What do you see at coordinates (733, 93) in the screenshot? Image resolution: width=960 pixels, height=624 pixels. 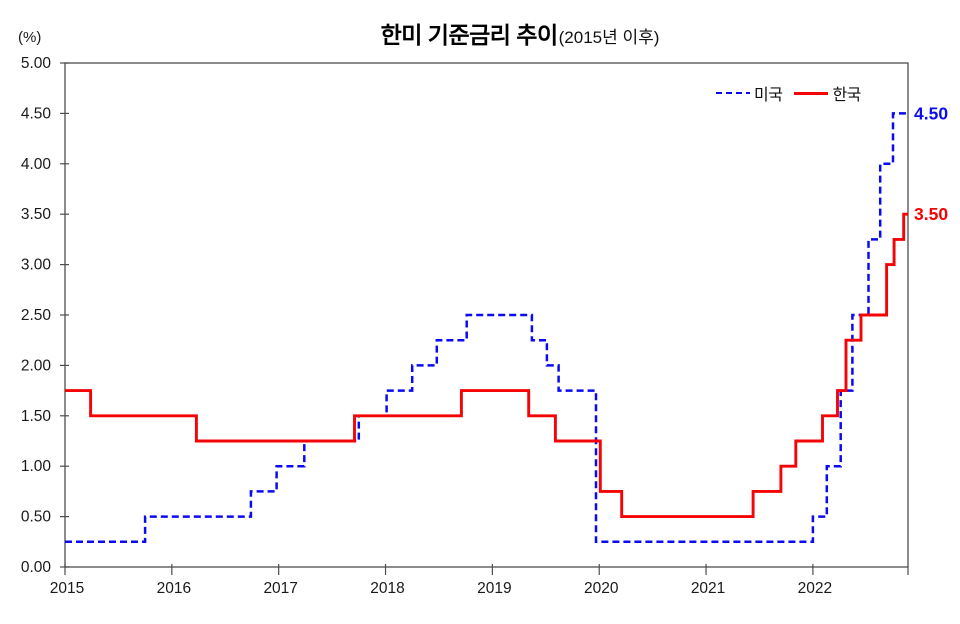 I see `us-line-sample-icon` at bounding box center [733, 93].